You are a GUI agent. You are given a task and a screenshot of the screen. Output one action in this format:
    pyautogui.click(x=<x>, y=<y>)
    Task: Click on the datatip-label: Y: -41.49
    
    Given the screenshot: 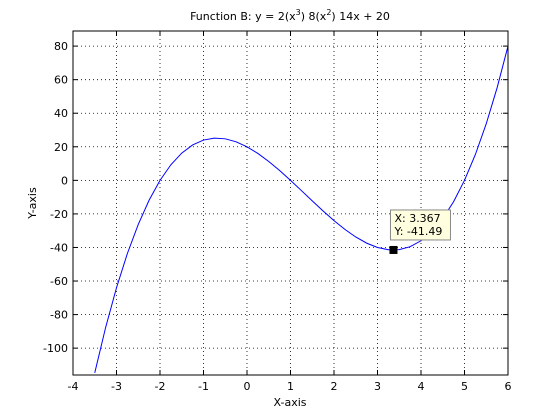 What is the action you would take?
    pyautogui.click(x=417, y=231)
    